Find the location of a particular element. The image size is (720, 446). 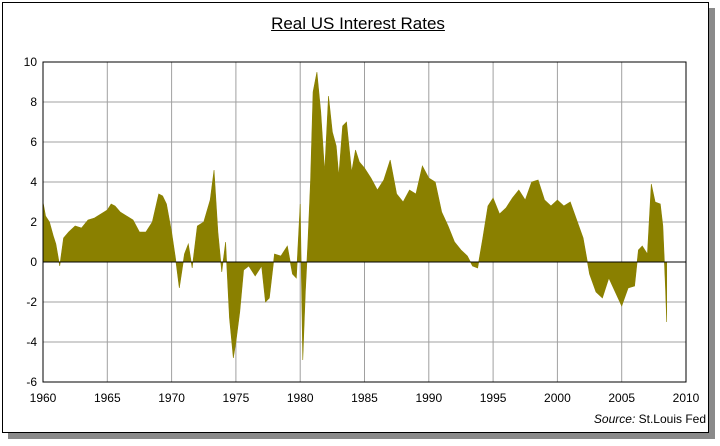

y-tick-label: 8 is located at coordinates (33, 102).